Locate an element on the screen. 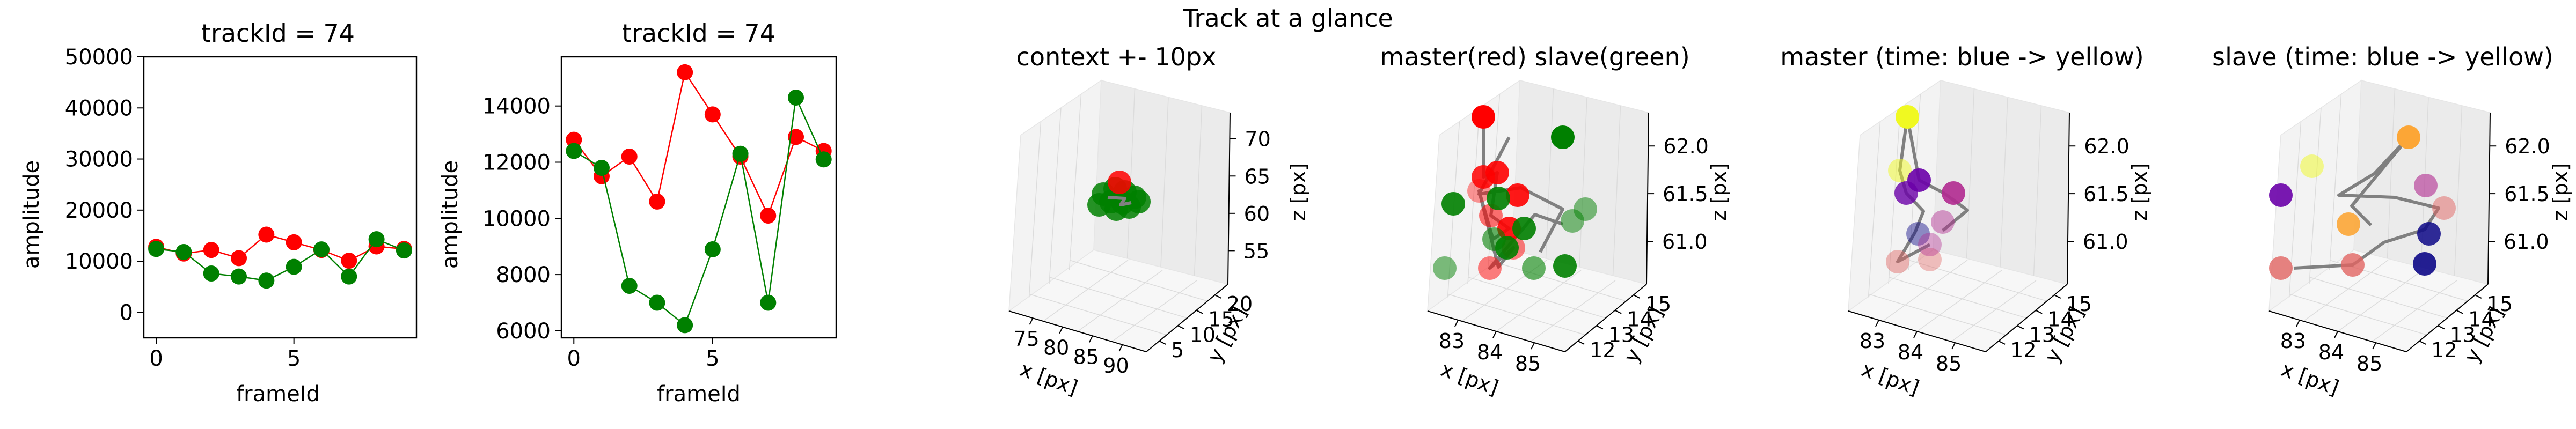 This screenshot has height=429, width=2576. y-tick-label: 8000 is located at coordinates (523, 275).